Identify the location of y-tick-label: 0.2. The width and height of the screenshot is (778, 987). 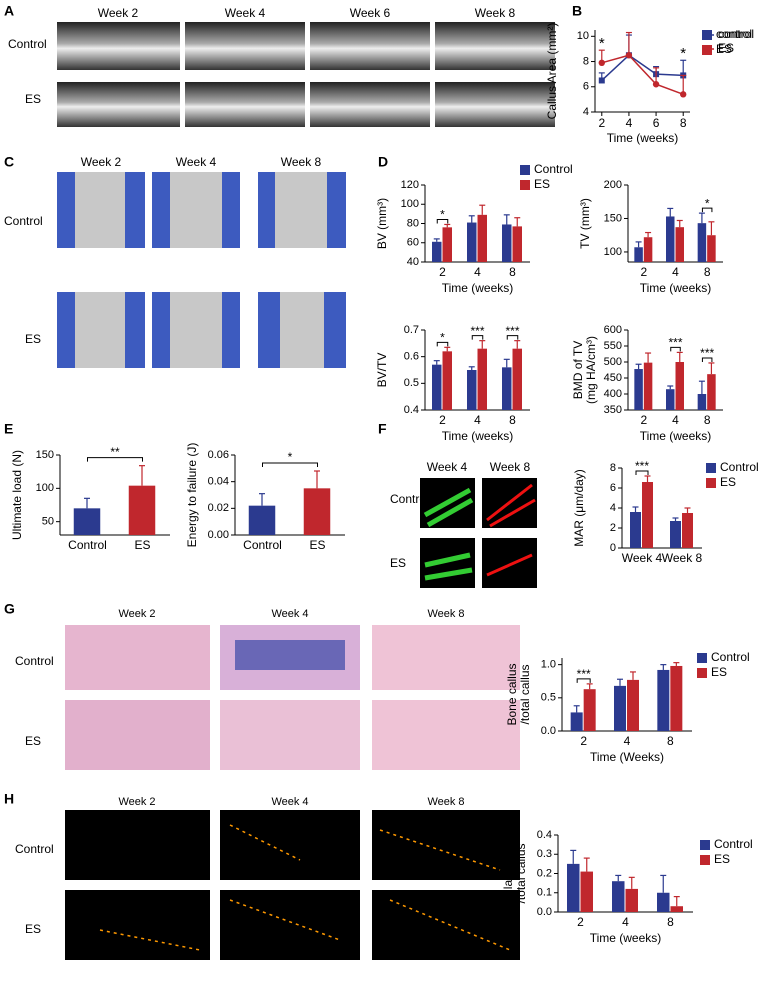
(544, 873).